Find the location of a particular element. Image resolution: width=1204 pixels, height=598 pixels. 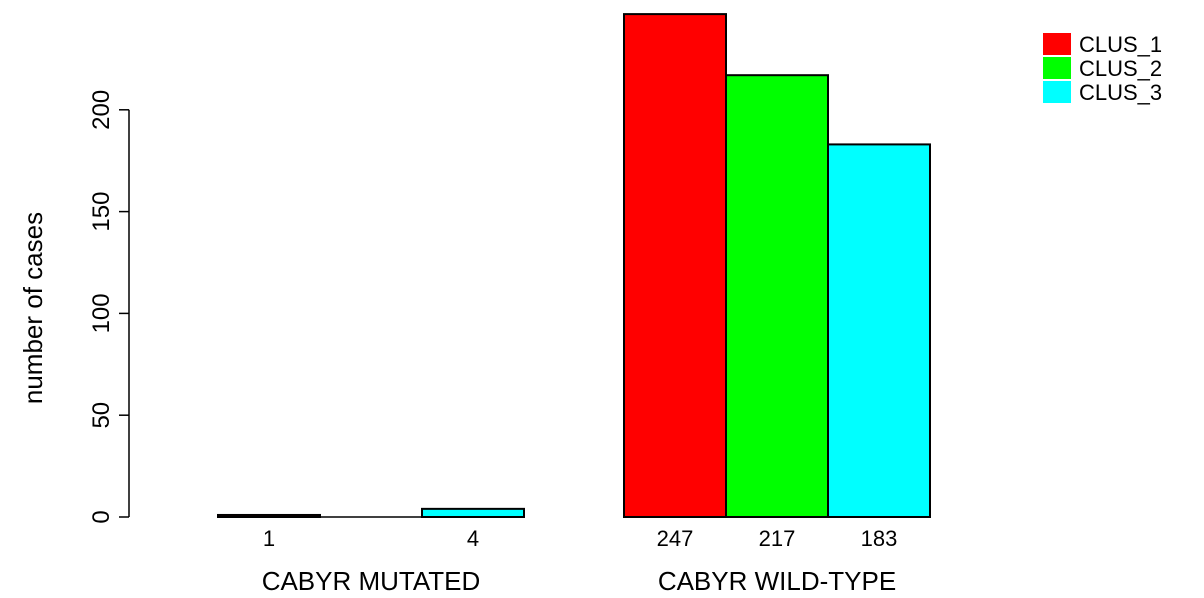

y-tick-label: 100 is located at coordinates (101, 313).